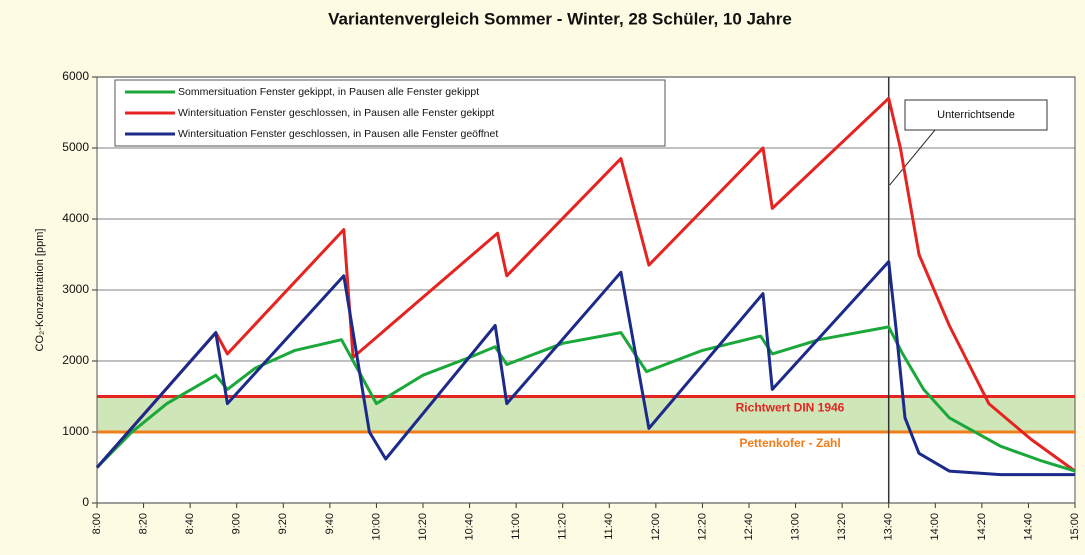 The width and height of the screenshot is (1085, 555). What do you see at coordinates (75, 431) in the screenshot?
I see `y-tick-label: 1000` at bounding box center [75, 431].